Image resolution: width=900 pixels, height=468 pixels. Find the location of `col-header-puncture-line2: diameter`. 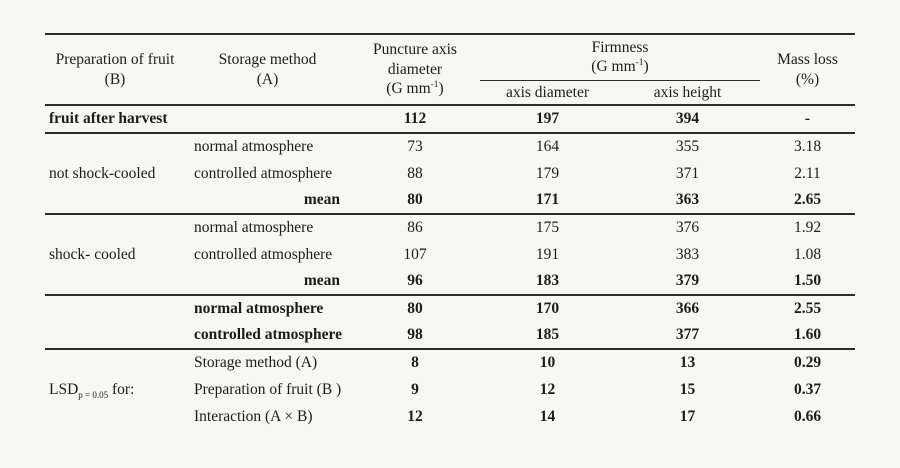

col-header-puncture-line2: diameter is located at coordinates (415, 69).